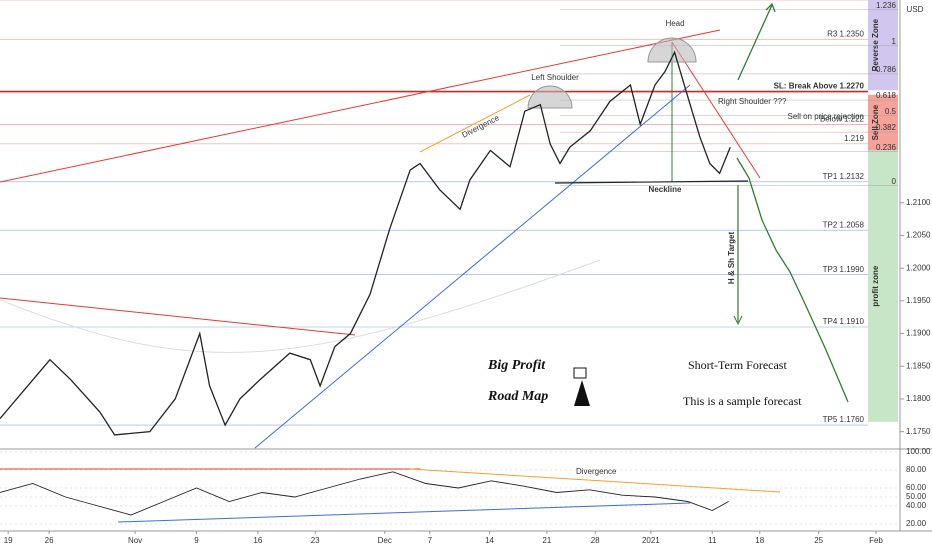 This screenshot has height=550, width=932. Describe the element at coordinates (759, 540) in the screenshot. I see `x-tick-label: 18` at that location.